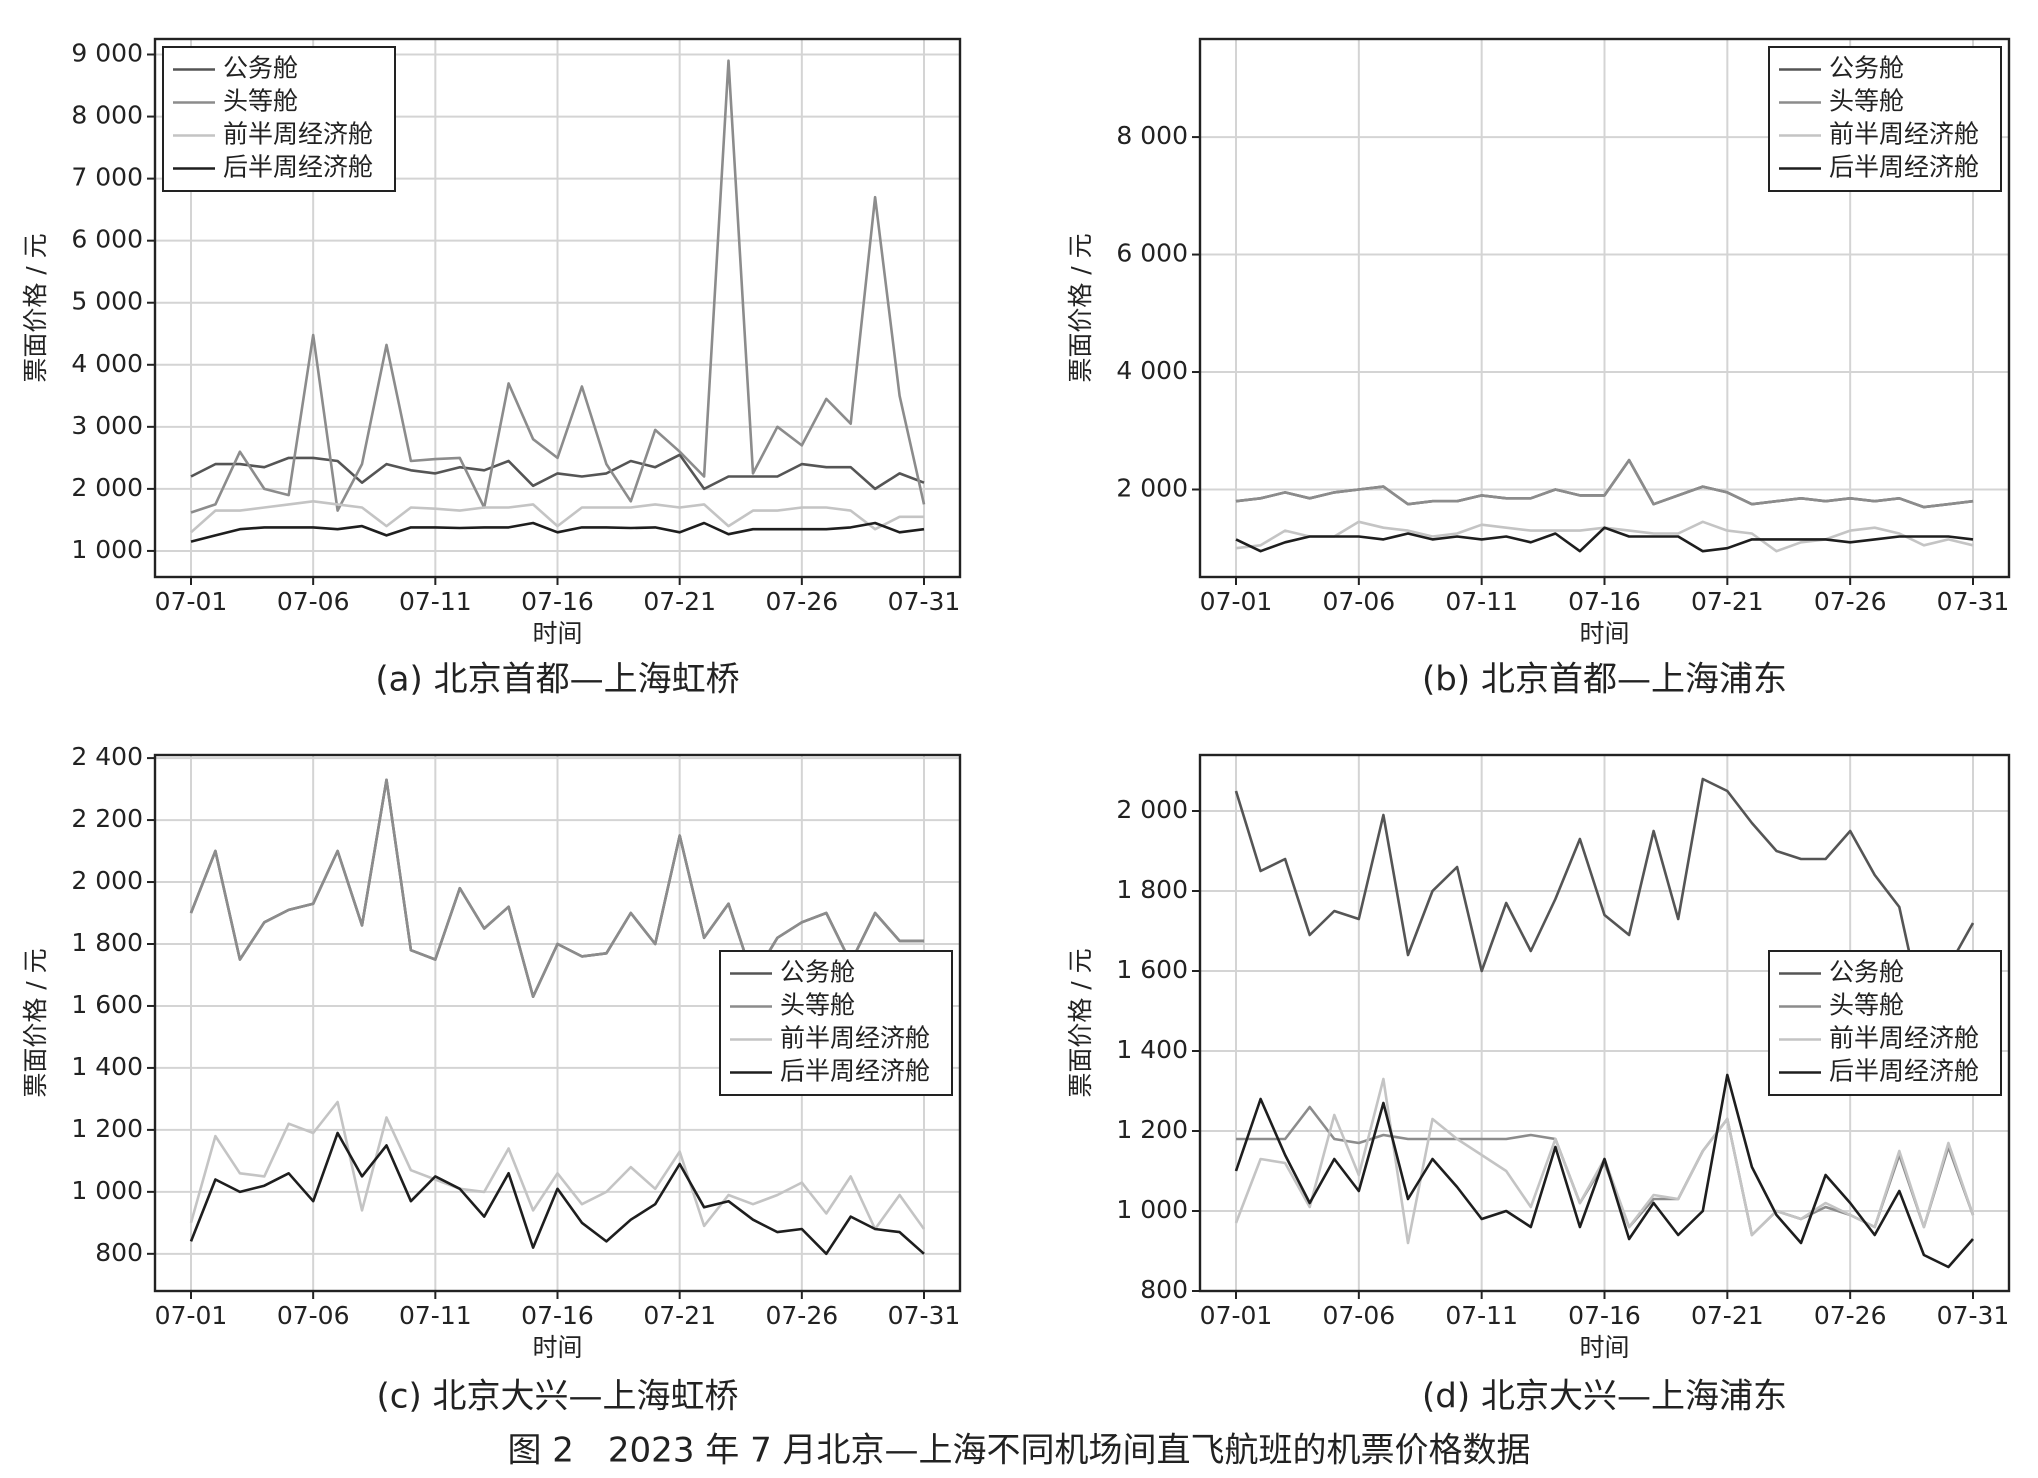  I want to click on chart-caption: (c) 北京大兴—上海虹桥, so click(557, 1397).